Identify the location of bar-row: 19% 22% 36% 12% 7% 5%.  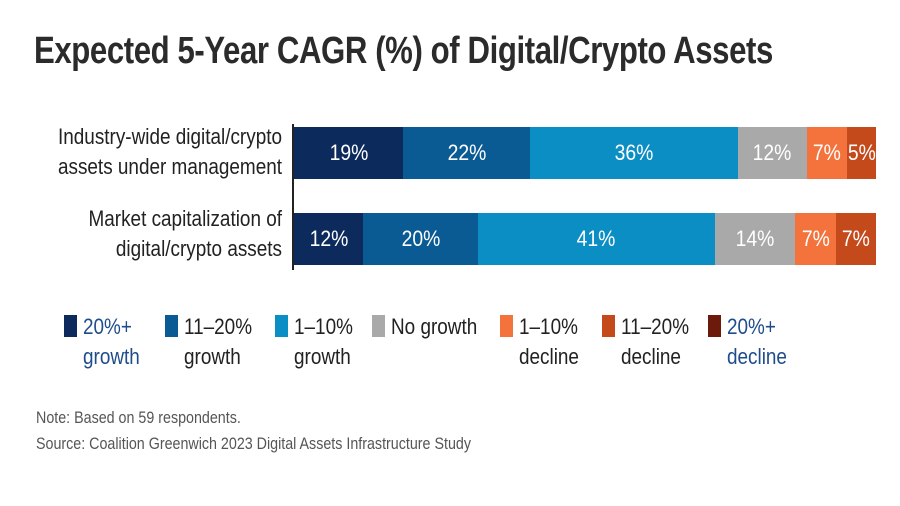
(585, 153).